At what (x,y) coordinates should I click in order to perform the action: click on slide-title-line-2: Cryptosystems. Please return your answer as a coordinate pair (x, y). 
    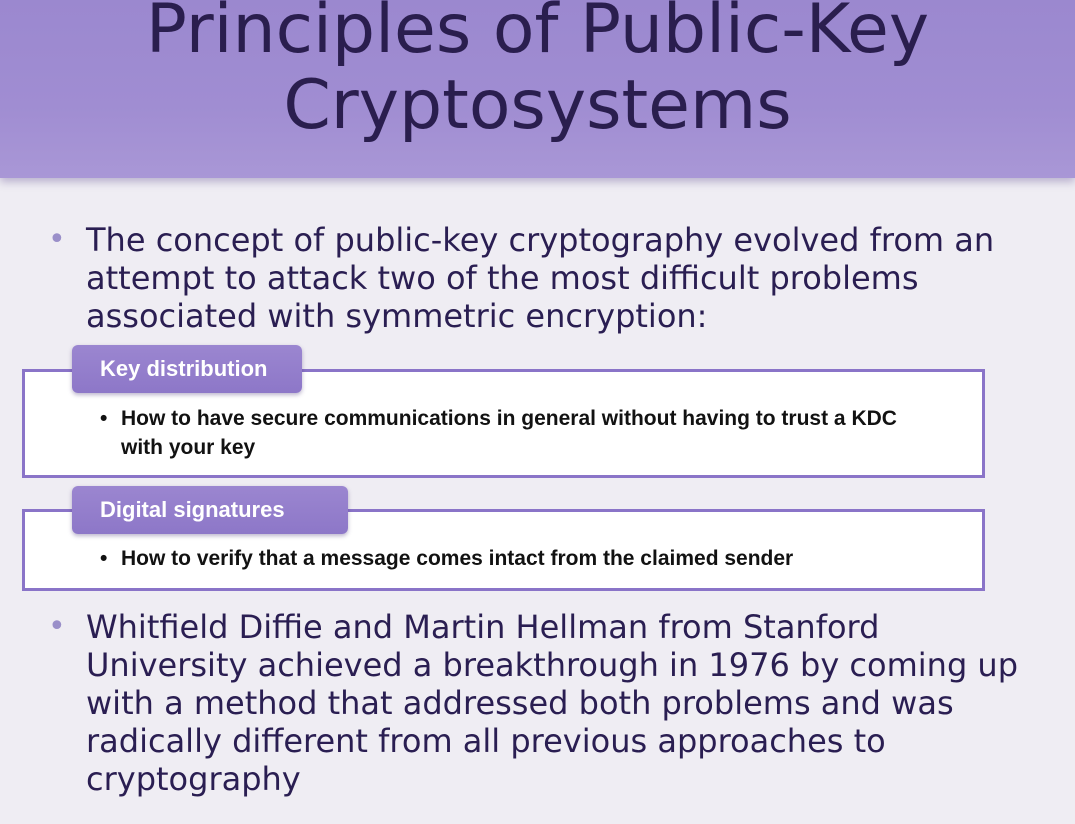
    Looking at the image, I should click on (537, 105).